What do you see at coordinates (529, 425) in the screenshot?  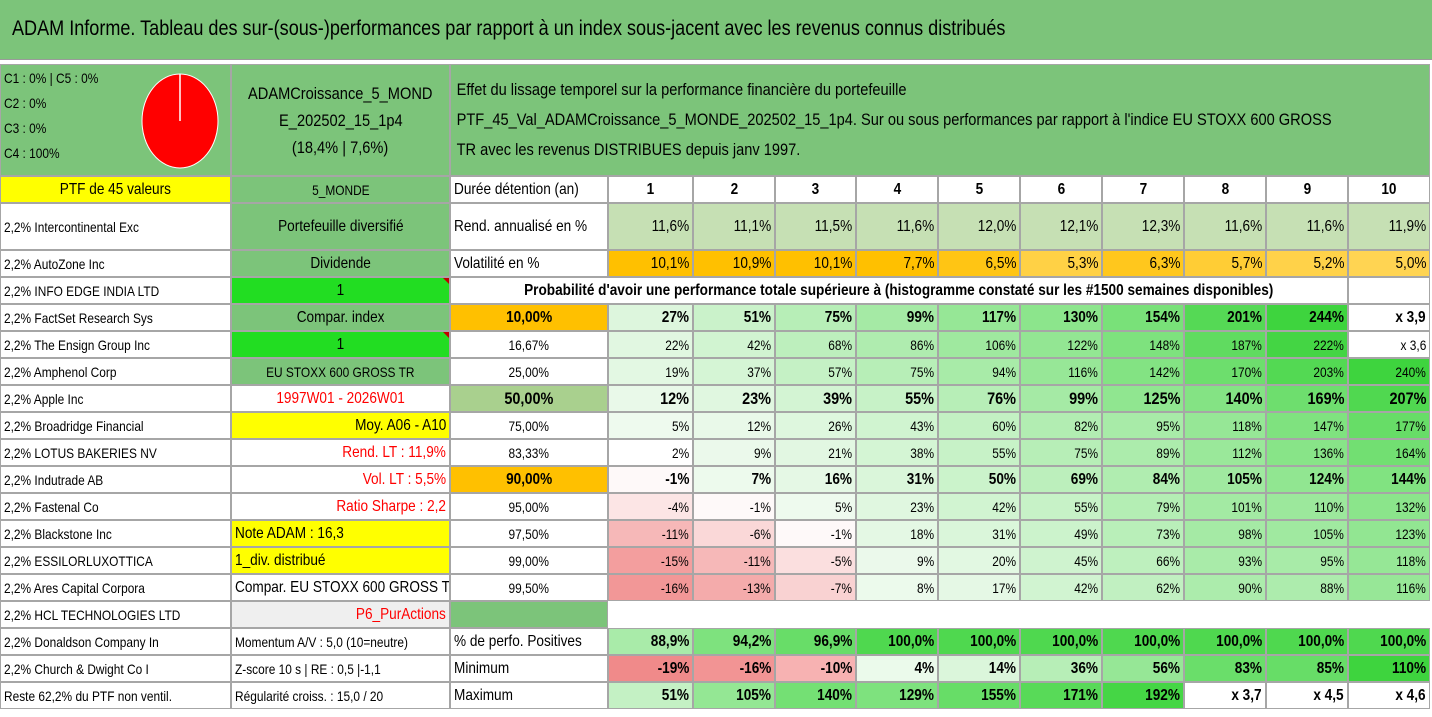 I see `probability-threshold: 75,00%` at bounding box center [529, 425].